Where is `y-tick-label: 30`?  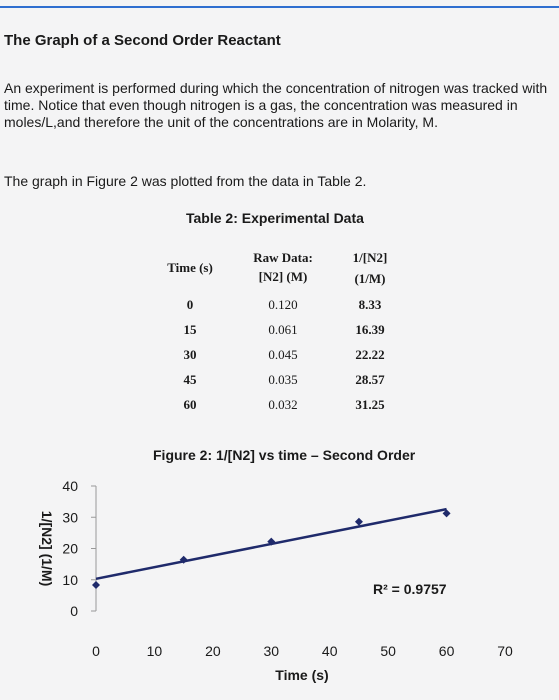 y-tick-label: 30 is located at coordinates (70, 517).